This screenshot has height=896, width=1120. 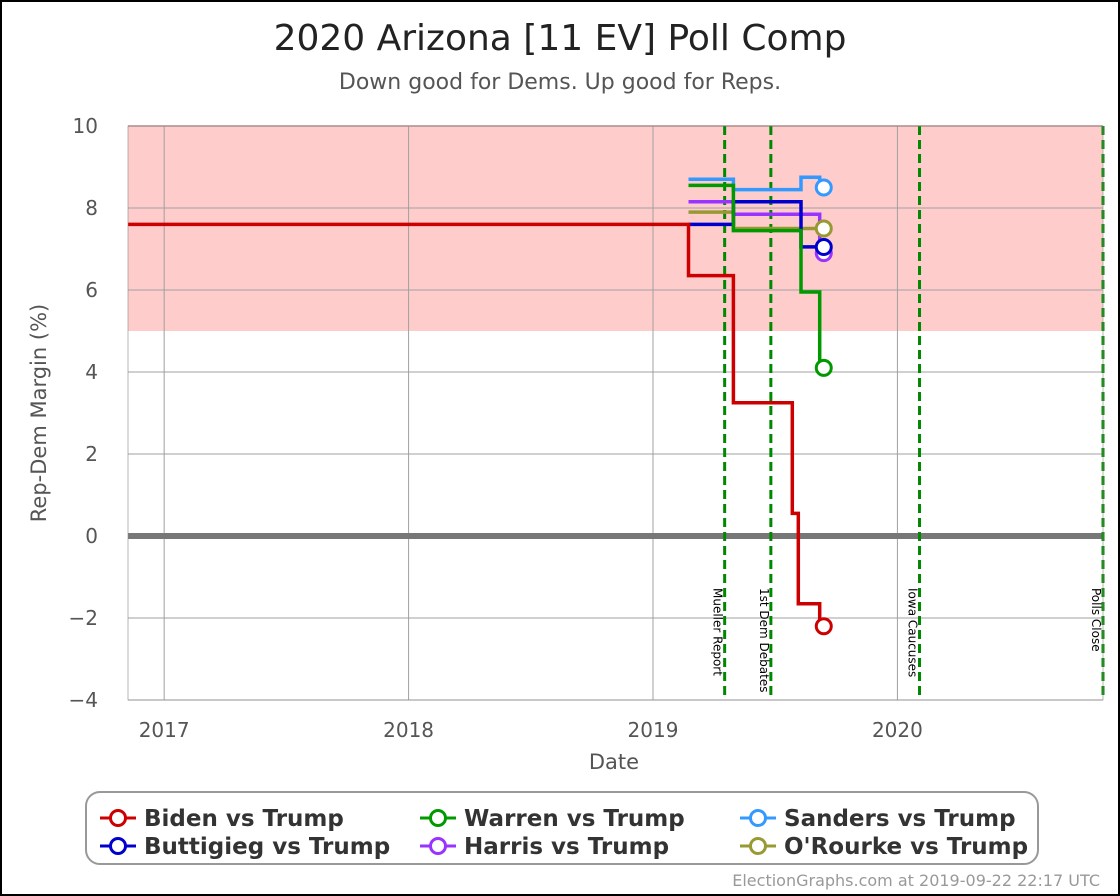 What do you see at coordinates (566, 847) in the screenshot?
I see `legend-entry: Harris vs Trump` at bounding box center [566, 847].